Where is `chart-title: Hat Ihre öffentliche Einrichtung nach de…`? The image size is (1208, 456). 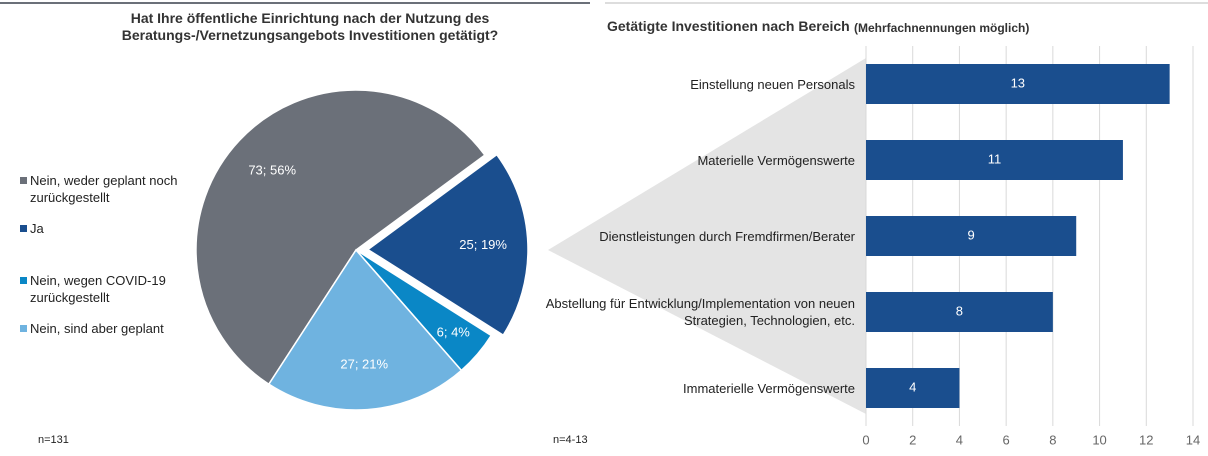
chart-title: Hat Ihre öffentliche Einrichtung nach de… is located at coordinates (310, 26).